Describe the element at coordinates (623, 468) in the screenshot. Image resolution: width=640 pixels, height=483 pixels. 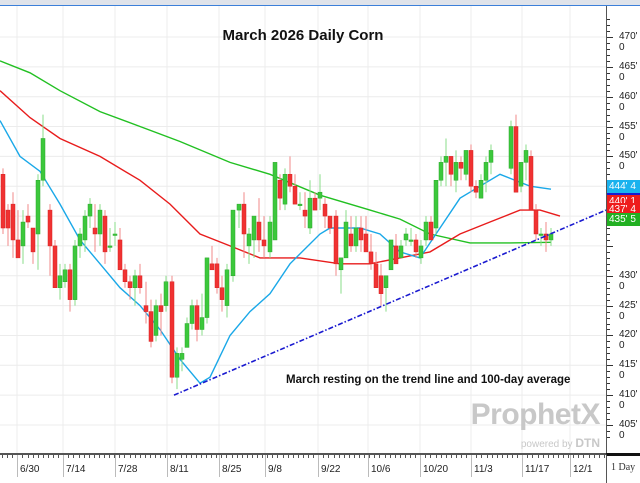
I see `period-selector: 1 Day` at that location.